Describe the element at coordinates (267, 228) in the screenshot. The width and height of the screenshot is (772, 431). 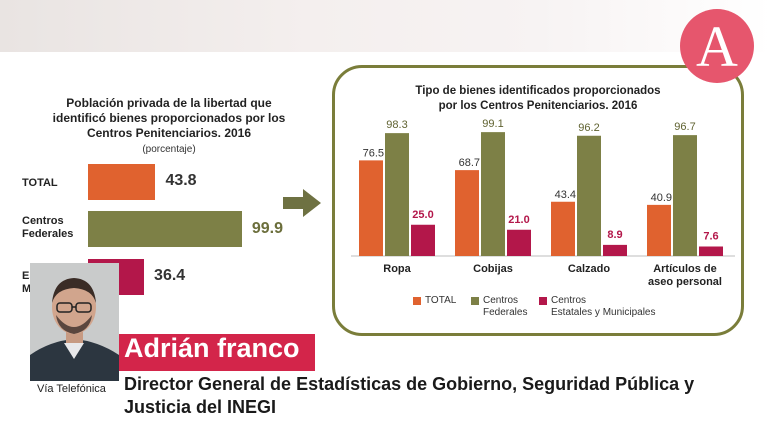
I see `hbar-value-federales: 99.9` at that location.